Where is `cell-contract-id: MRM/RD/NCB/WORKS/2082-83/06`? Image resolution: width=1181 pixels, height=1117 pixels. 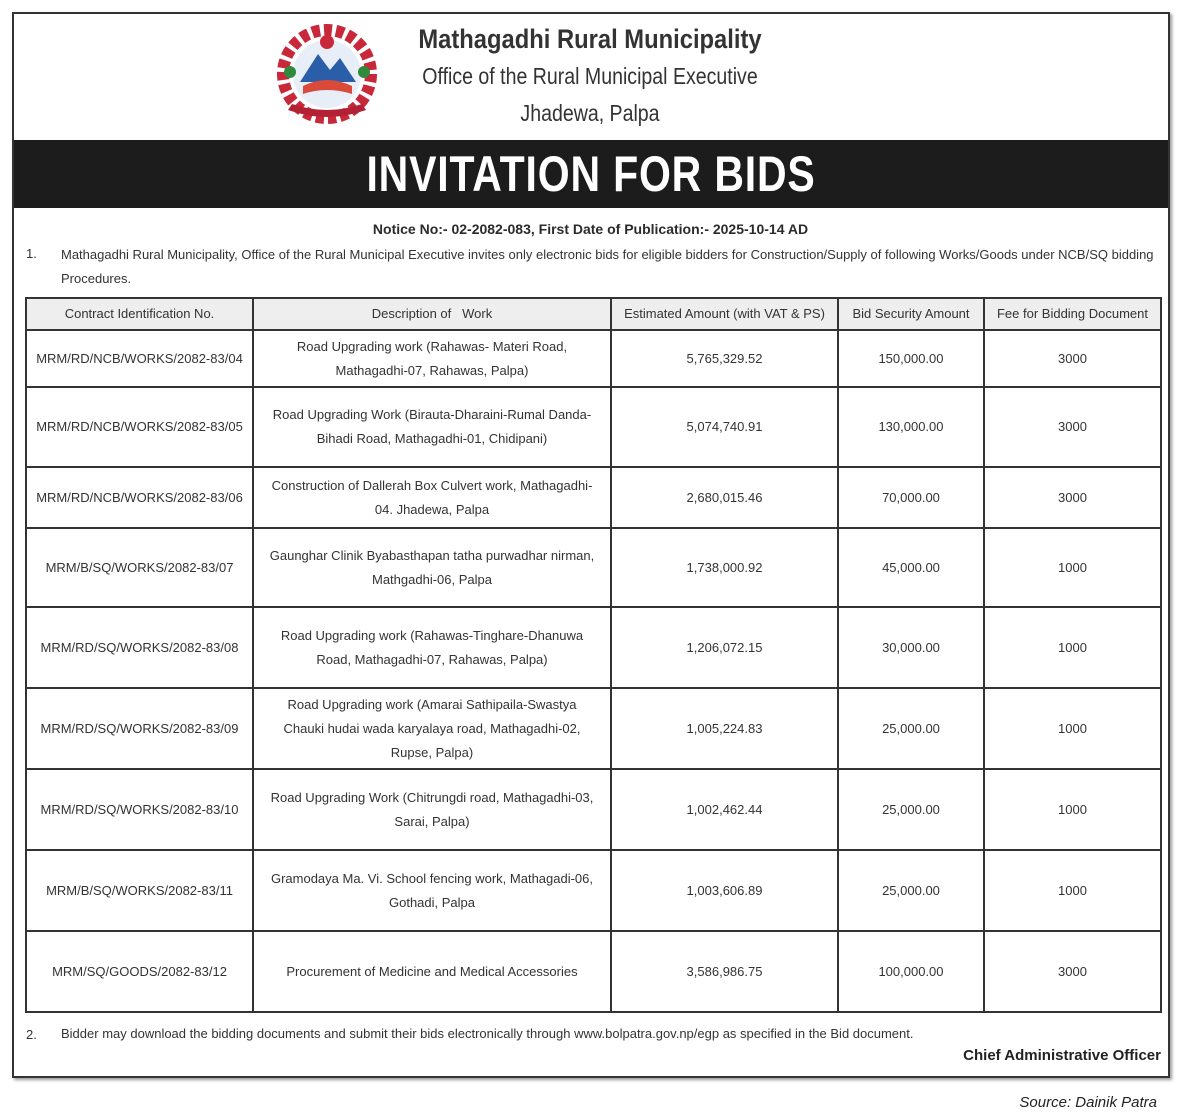 cell-contract-id: MRM/RD/NCB/WORKS/2082-83/06 is located at coordinates (139, 497).